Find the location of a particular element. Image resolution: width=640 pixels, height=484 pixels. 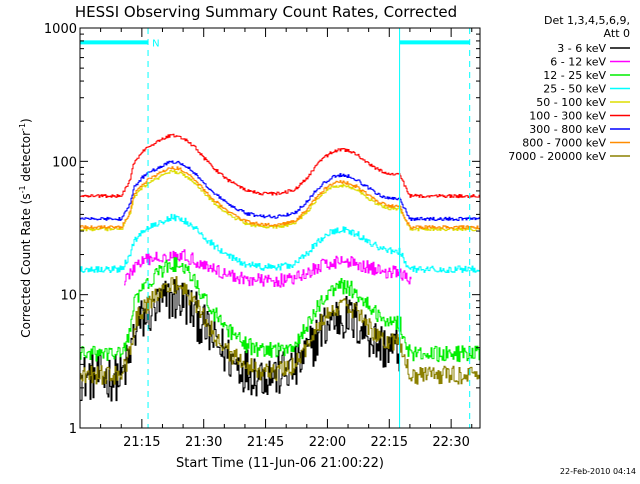

legend-label: 7000 - 20000 keV is located at coordinates (557, 156).